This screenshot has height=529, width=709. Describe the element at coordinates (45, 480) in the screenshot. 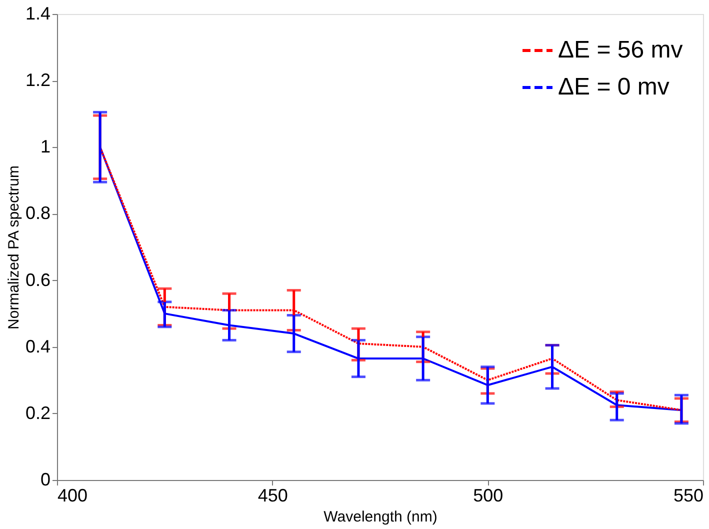

I see `y-tick-label: 0` at that location.